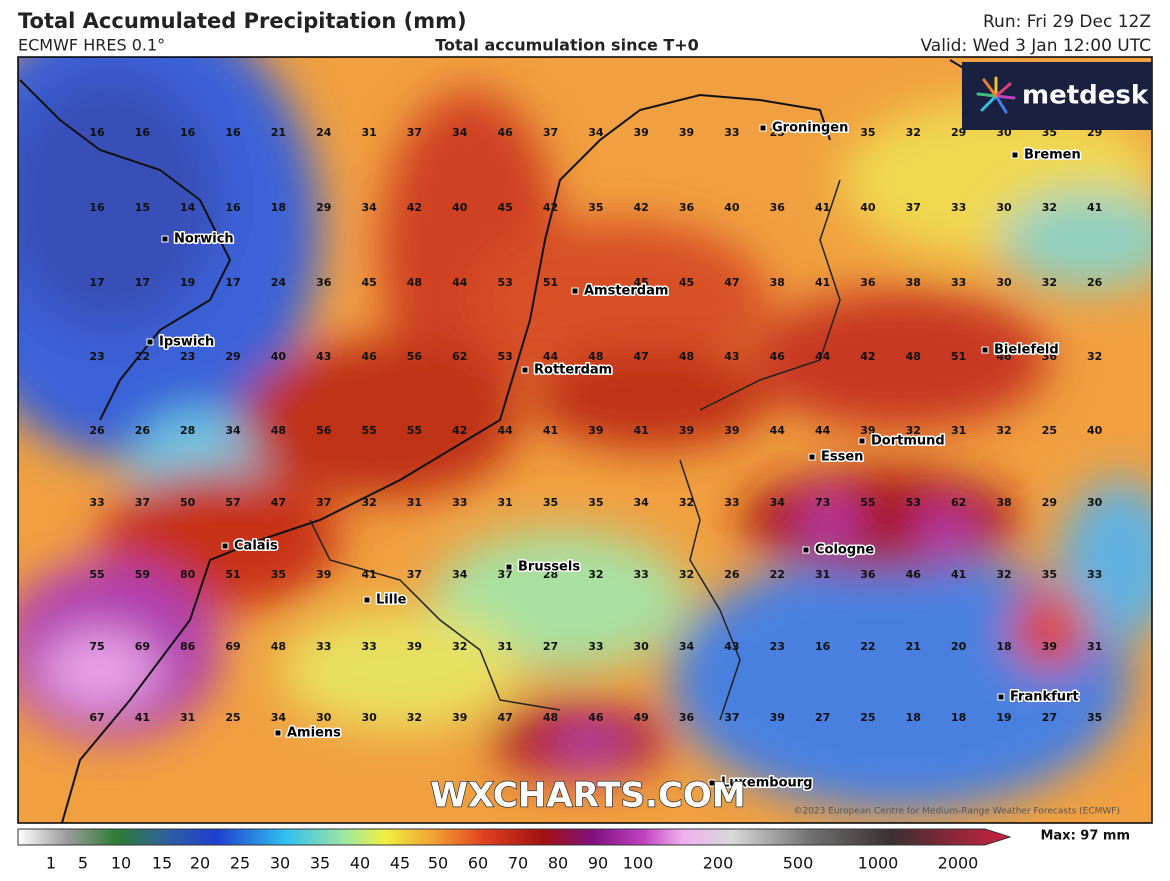  Describe the element at coordinates (550, 717) in the screenshot. I see `grid-value: 48` at that location.